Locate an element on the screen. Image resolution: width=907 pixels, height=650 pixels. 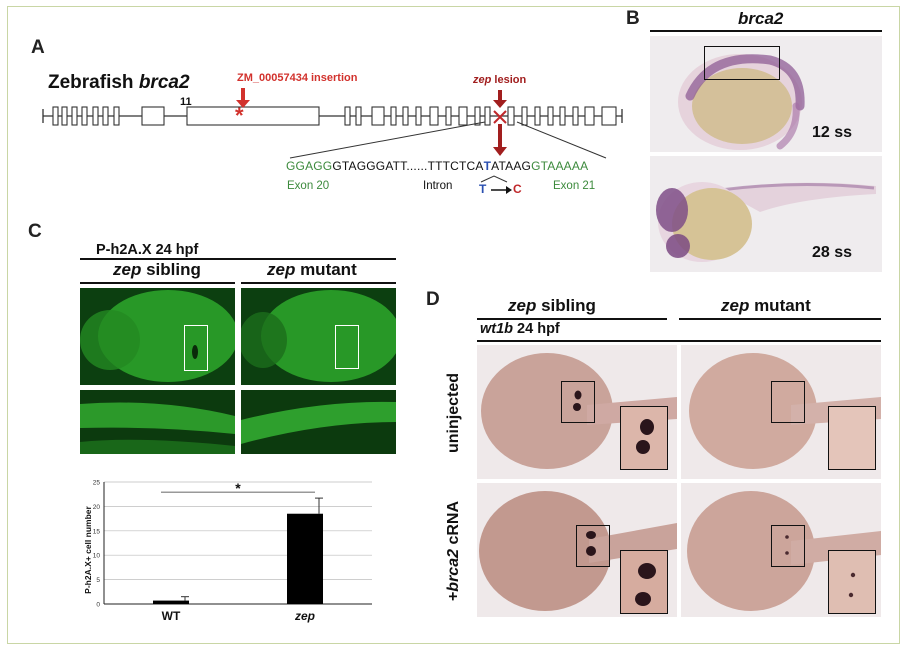
insertion-asterisk-icon: * is located at coordinates (239, 115).